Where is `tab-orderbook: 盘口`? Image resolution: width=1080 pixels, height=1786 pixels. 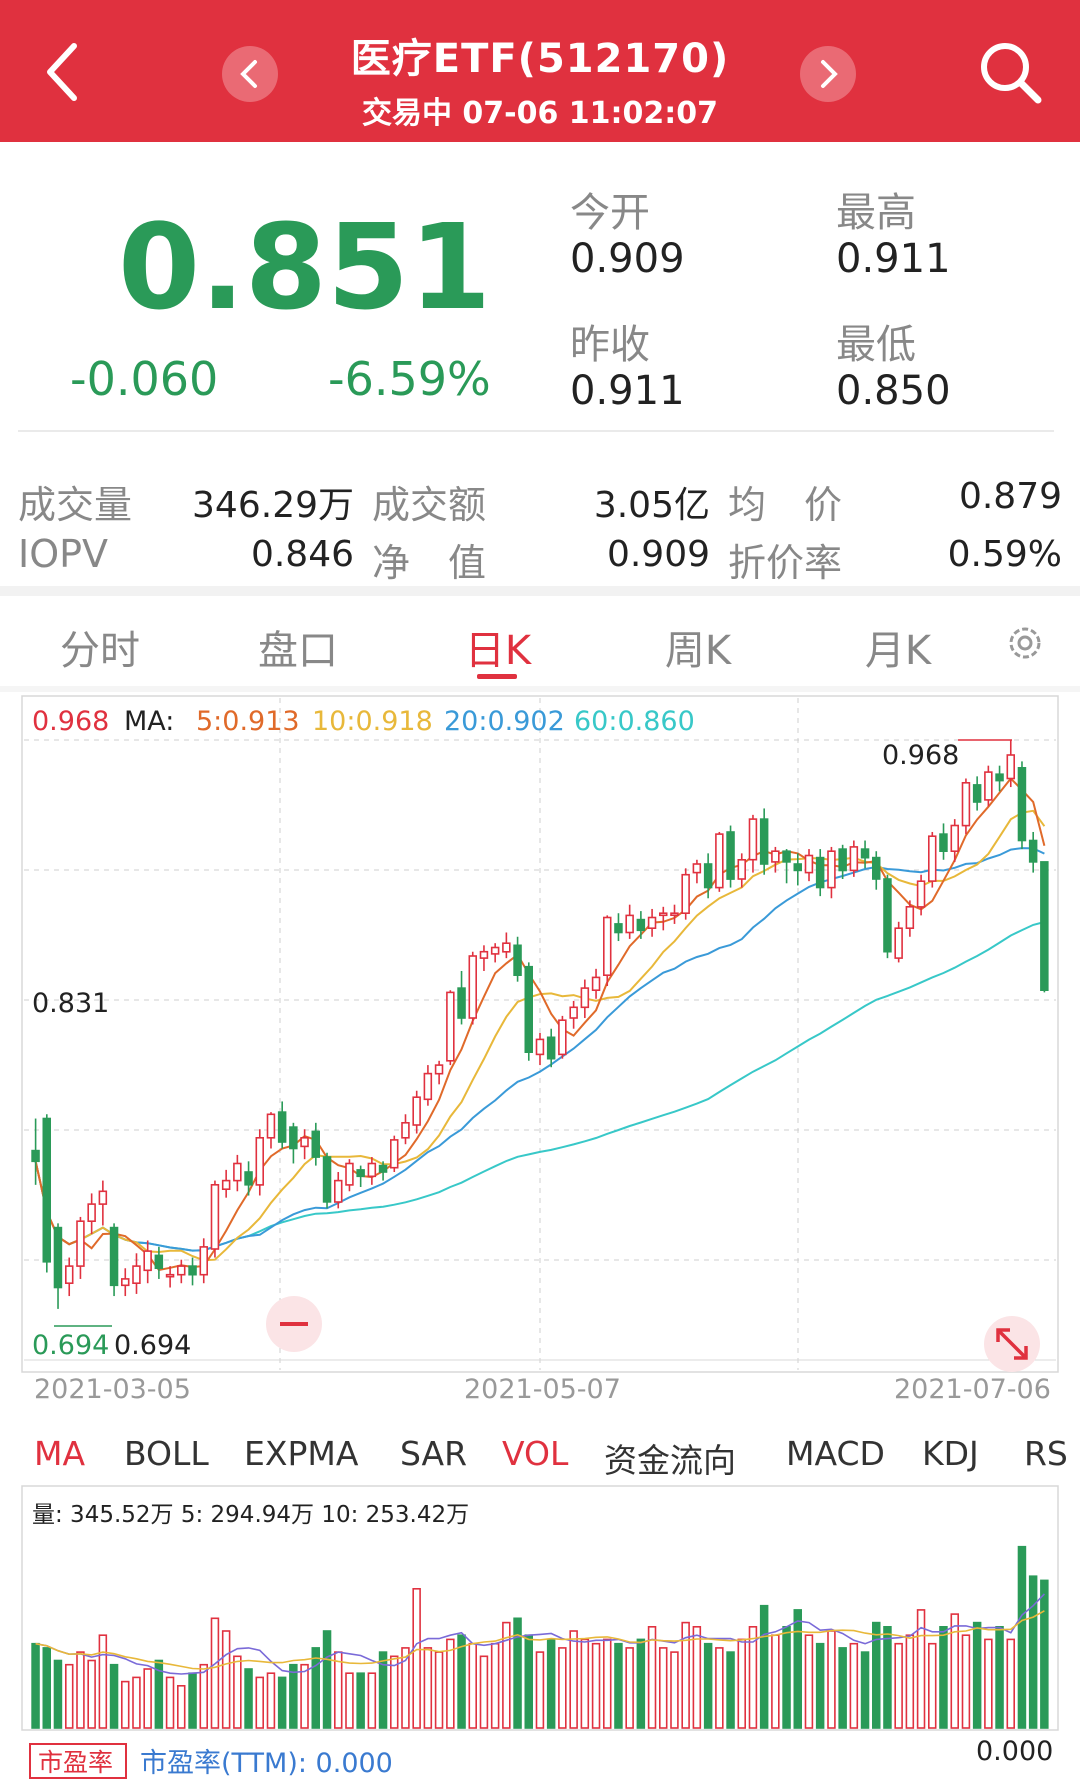 tab-orderbook: 盘口 is located at coordinates (298, 651).